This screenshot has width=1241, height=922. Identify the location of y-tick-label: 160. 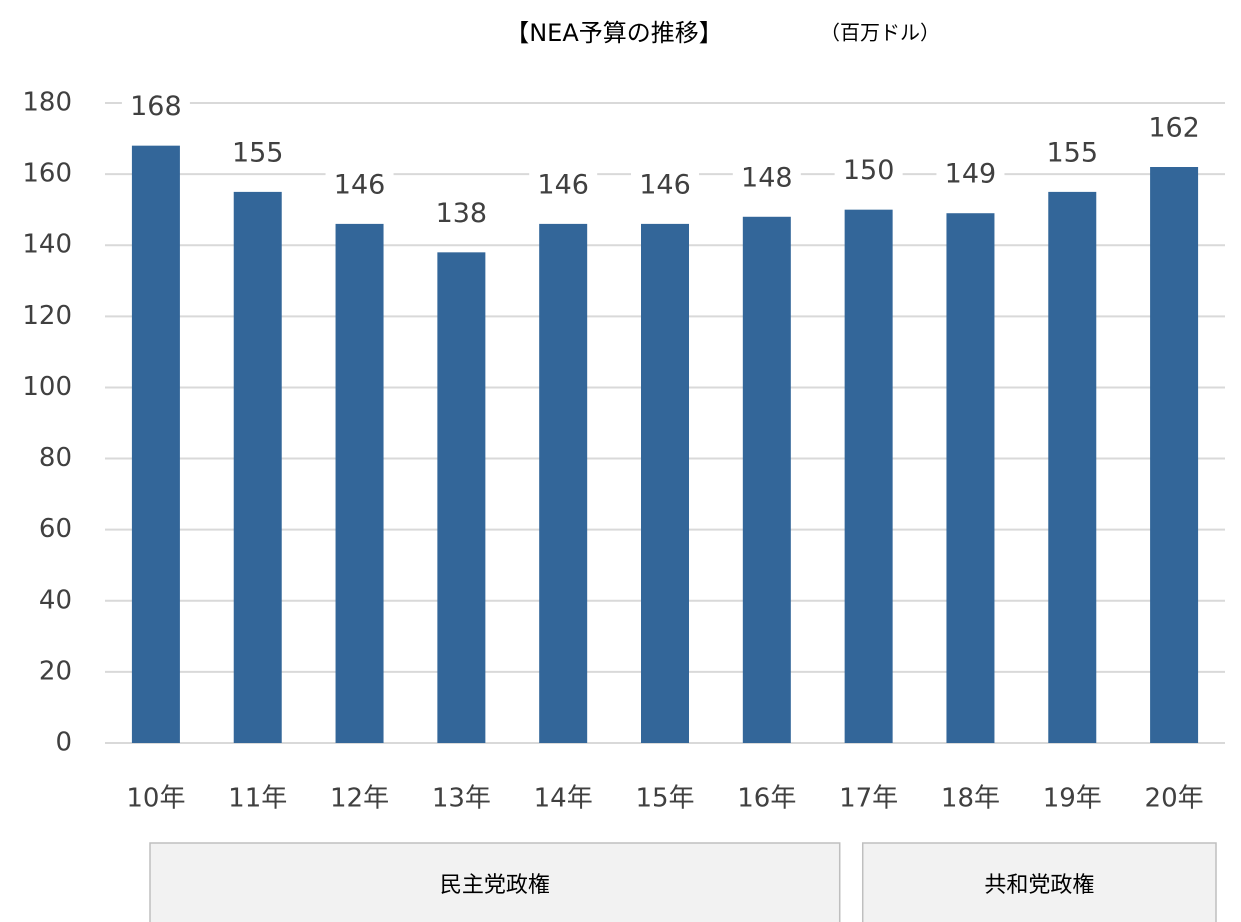
(47, 174).